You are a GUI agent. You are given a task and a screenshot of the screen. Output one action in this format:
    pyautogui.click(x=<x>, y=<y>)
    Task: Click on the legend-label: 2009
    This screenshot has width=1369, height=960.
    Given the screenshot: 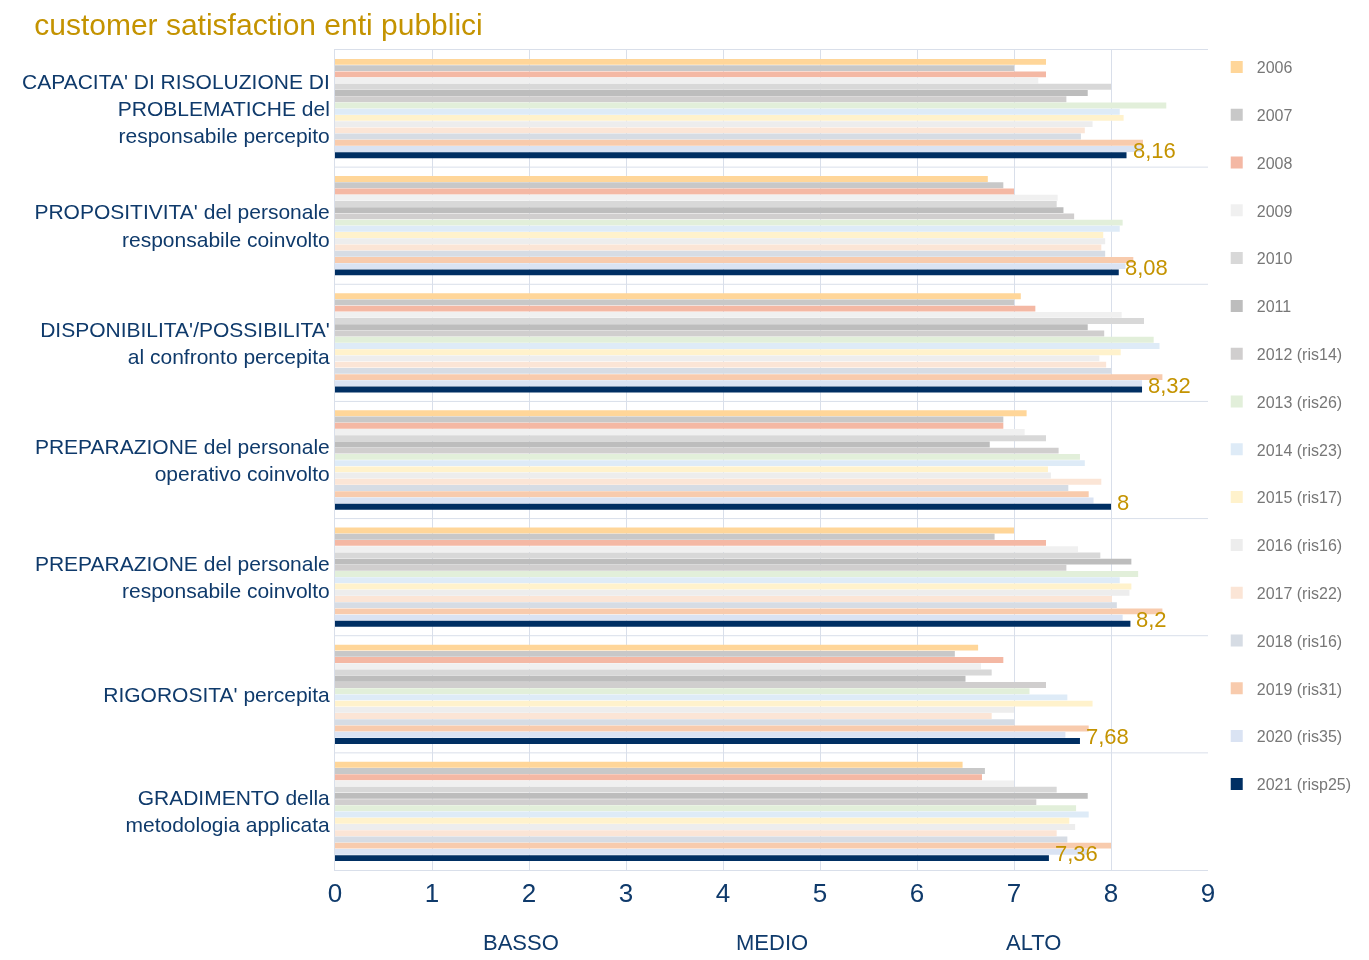 What is the action you would take?
    pyautogui.click(x=1274, y=211)
    